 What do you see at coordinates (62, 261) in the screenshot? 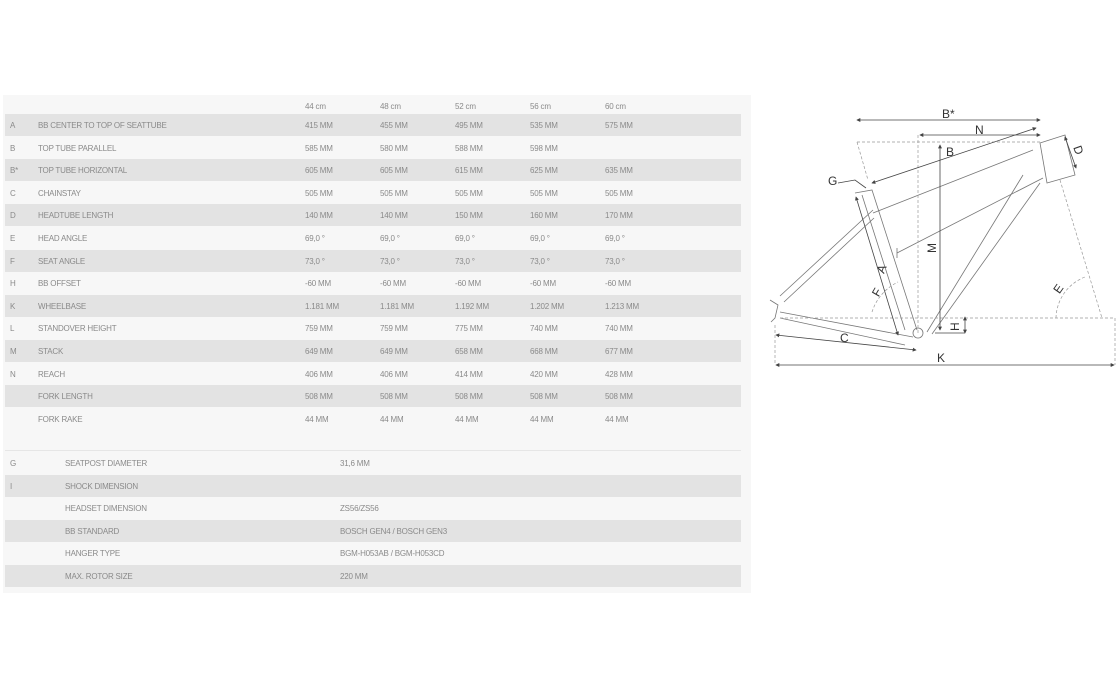
I see `geometry-name: SEAT ANGLE` at bounding box center [62, 261].